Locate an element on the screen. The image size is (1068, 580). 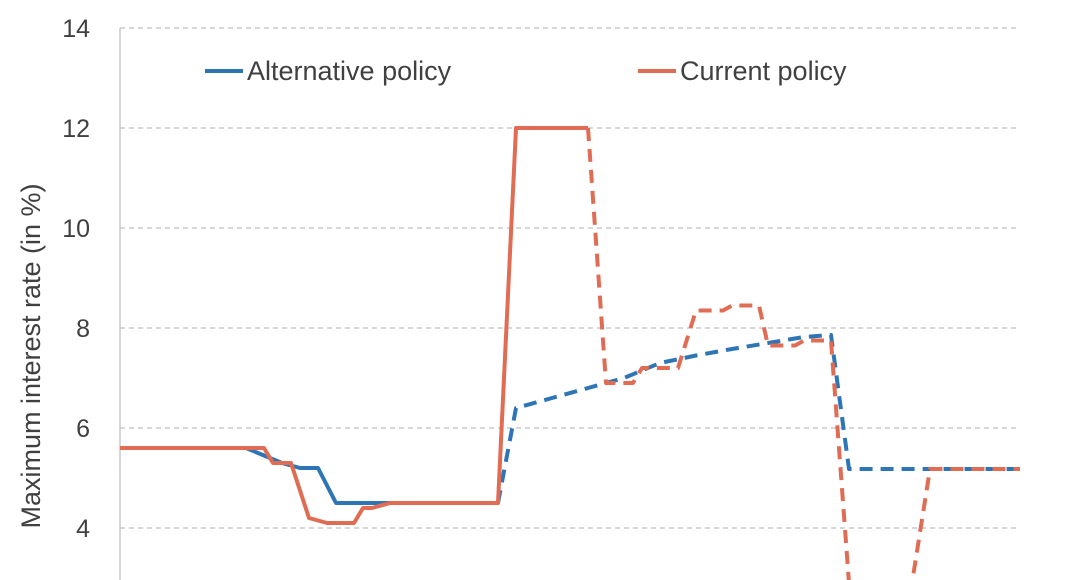
y-tick-label-14: 14 is located at coordinates (76, 29).